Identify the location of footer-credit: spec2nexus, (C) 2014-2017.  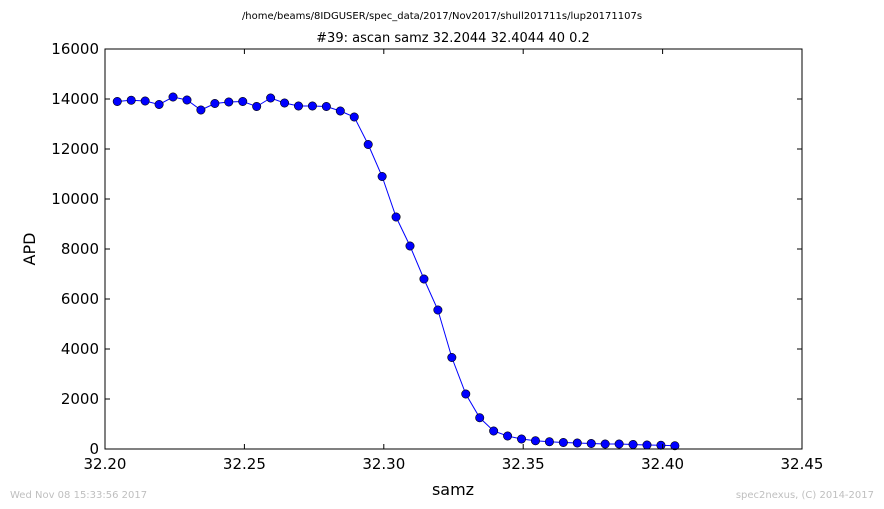
(805, 495).